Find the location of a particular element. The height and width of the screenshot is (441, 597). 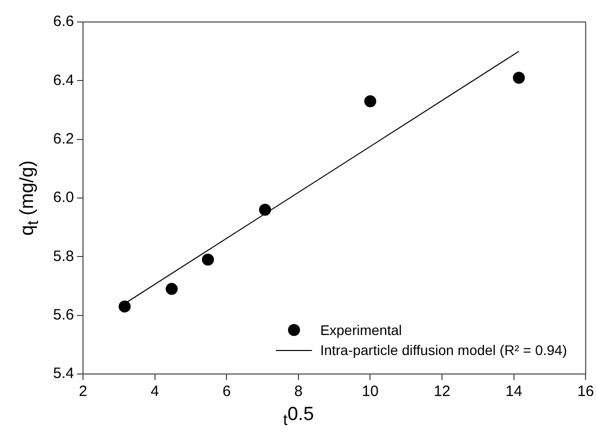

y-tick-label: 6.4 is located at coordinates (63, 80).